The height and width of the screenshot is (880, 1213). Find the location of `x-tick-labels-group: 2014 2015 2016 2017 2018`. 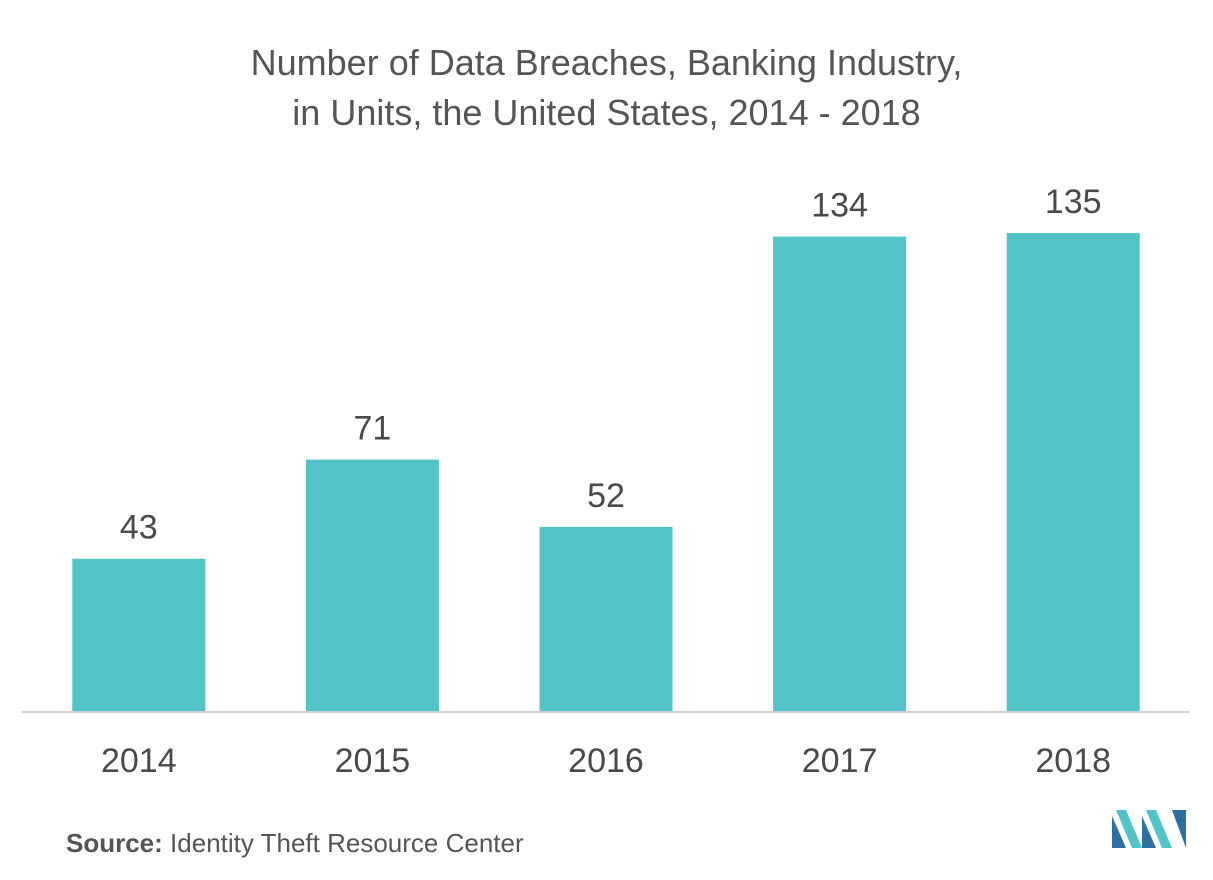

x-tick-labels-group: 2014 2015 2016 2017 2018 is located at coordinates (606, 761).